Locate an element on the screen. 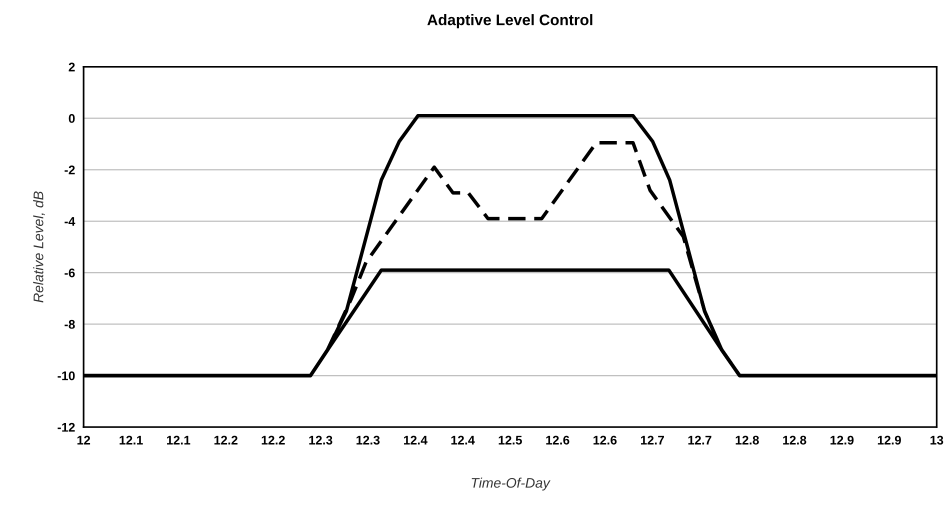 This screenshot has height=506, width=950. x-tick-label: 13 is located at coordinates (937, 440).